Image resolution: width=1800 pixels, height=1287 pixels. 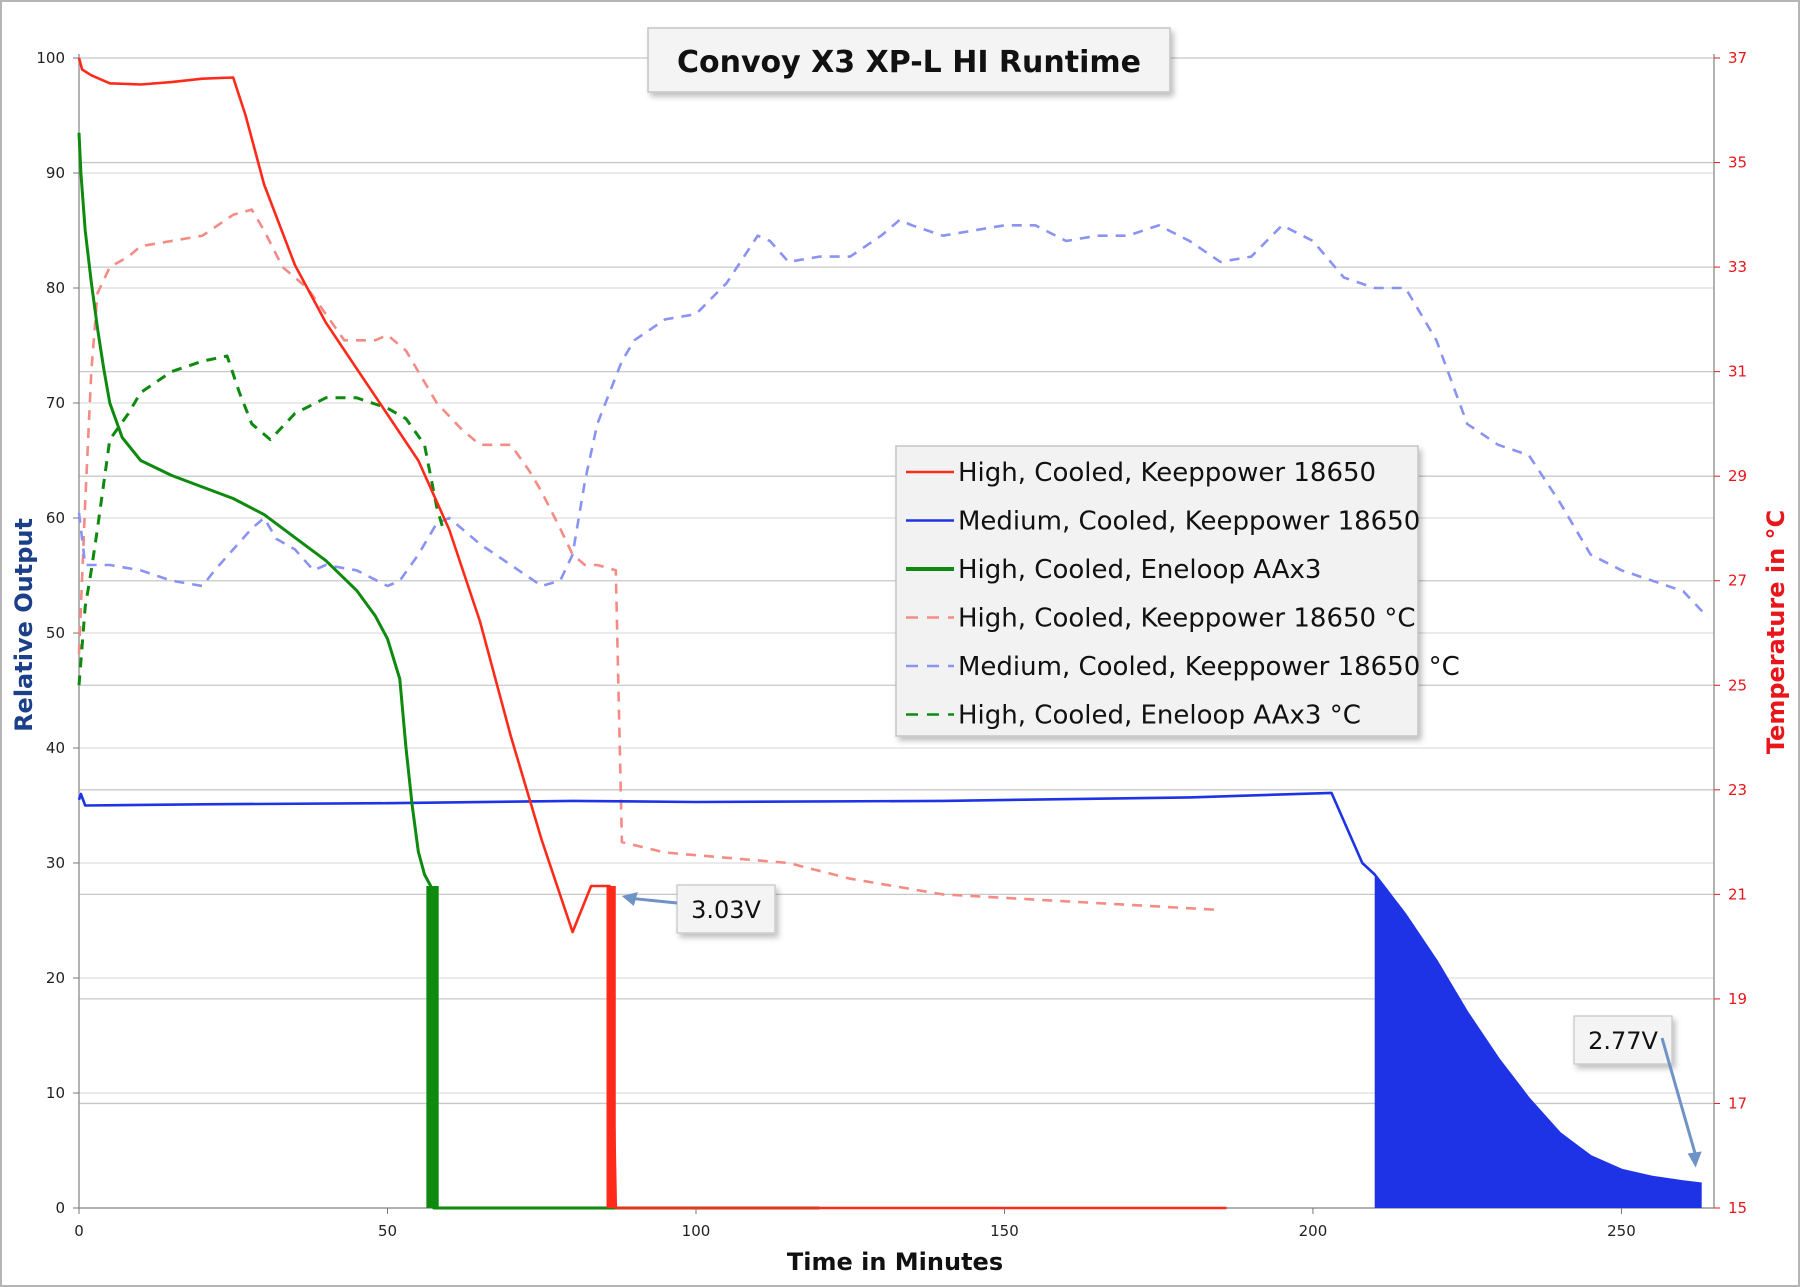 What do you see at coordinates (1737, 267) in the screenshot?
I see `y2-tick-label-9: 33` at bounding box center [1737, 267].